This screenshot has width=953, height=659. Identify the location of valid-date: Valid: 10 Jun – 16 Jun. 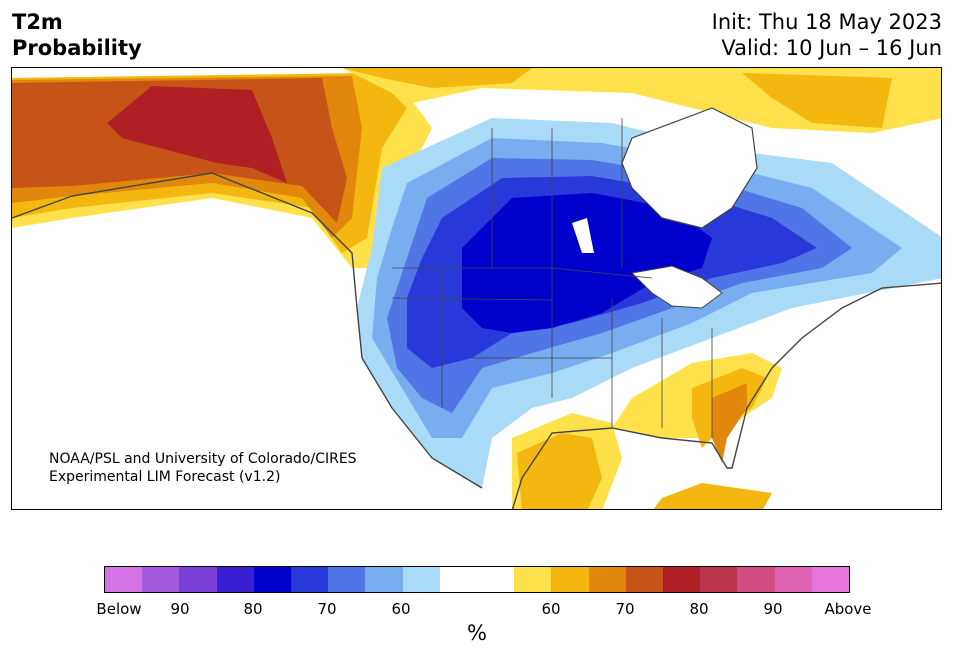
(831, 48).